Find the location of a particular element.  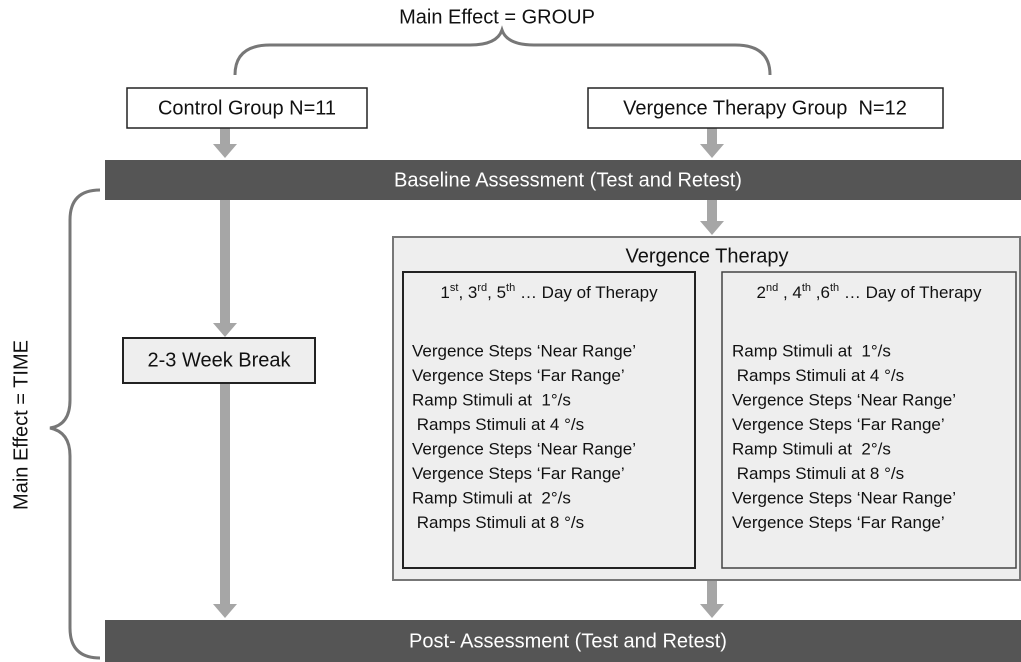

heading-part: , 5 is located at coordinates (496, 292).